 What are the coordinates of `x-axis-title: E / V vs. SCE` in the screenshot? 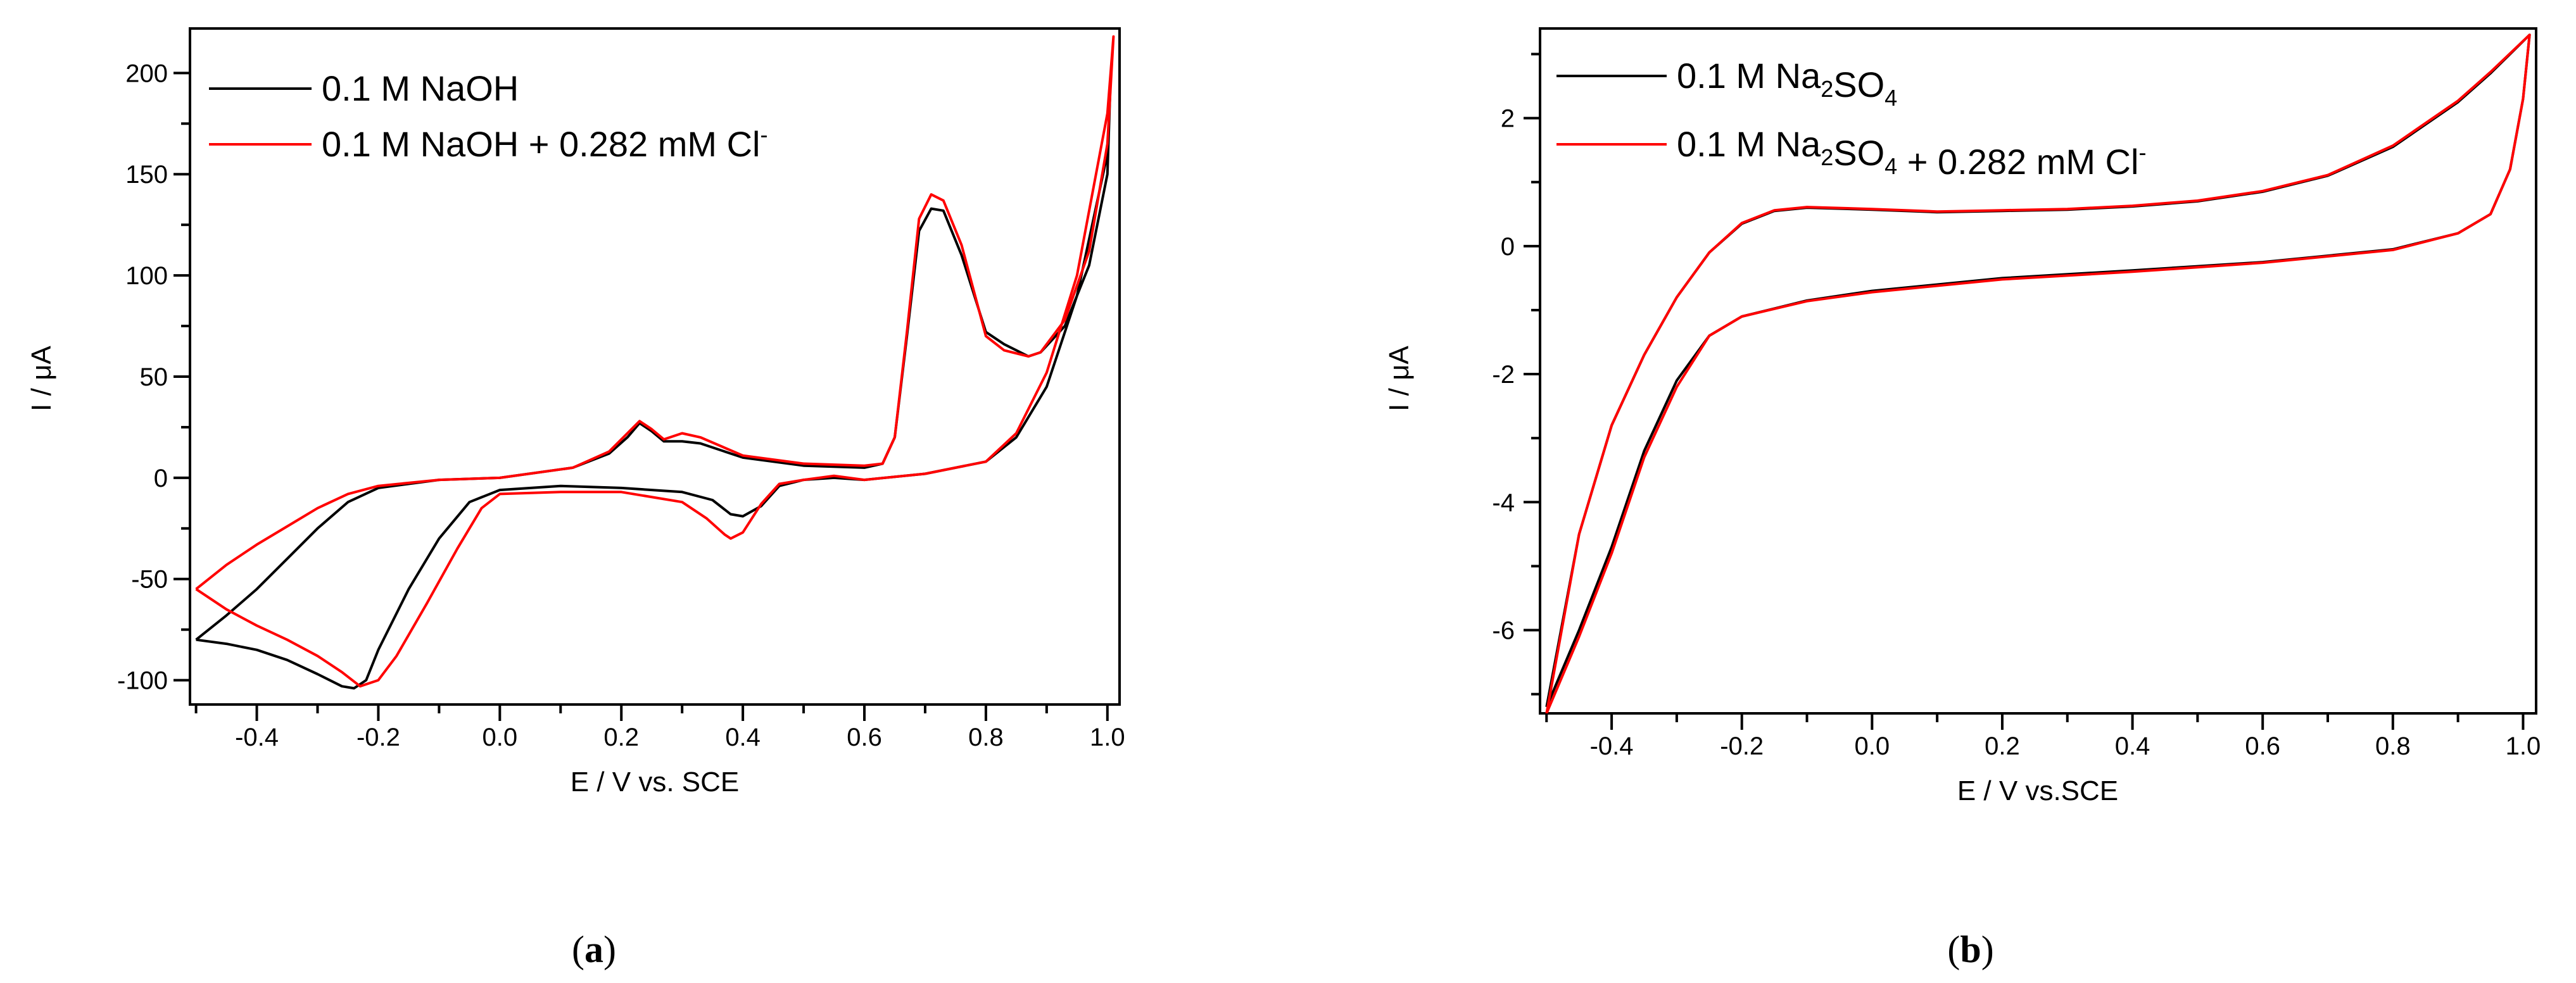 It's located at (655, 782).